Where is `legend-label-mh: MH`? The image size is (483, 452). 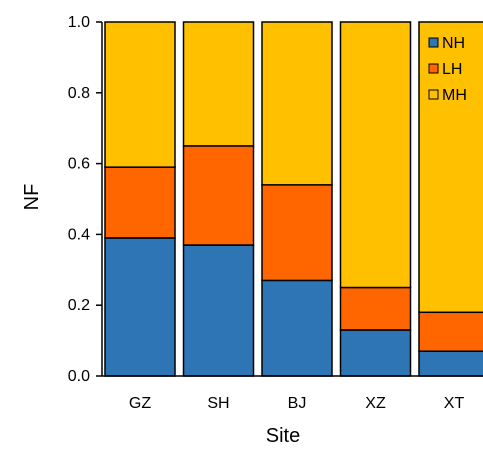
legend-label-mh: MH is located at coordinates (454, 95).